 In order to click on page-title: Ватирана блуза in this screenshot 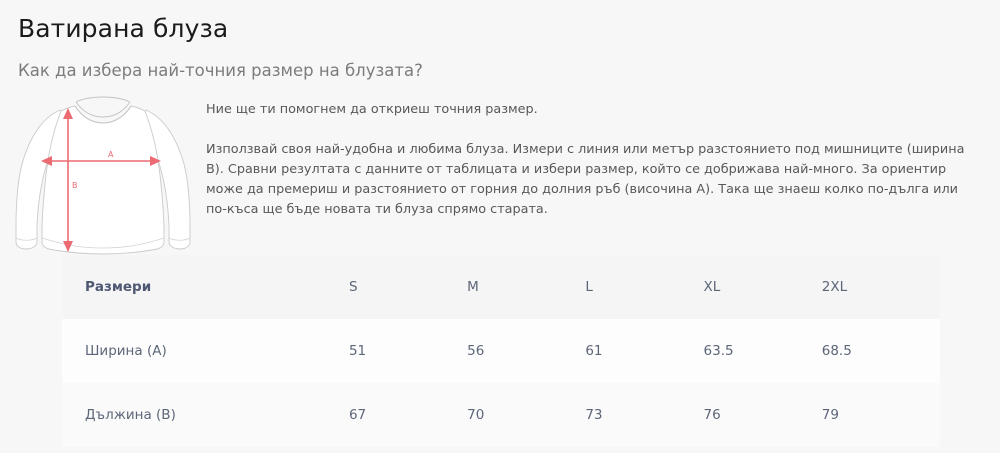, I will do `click(123, 28)`.